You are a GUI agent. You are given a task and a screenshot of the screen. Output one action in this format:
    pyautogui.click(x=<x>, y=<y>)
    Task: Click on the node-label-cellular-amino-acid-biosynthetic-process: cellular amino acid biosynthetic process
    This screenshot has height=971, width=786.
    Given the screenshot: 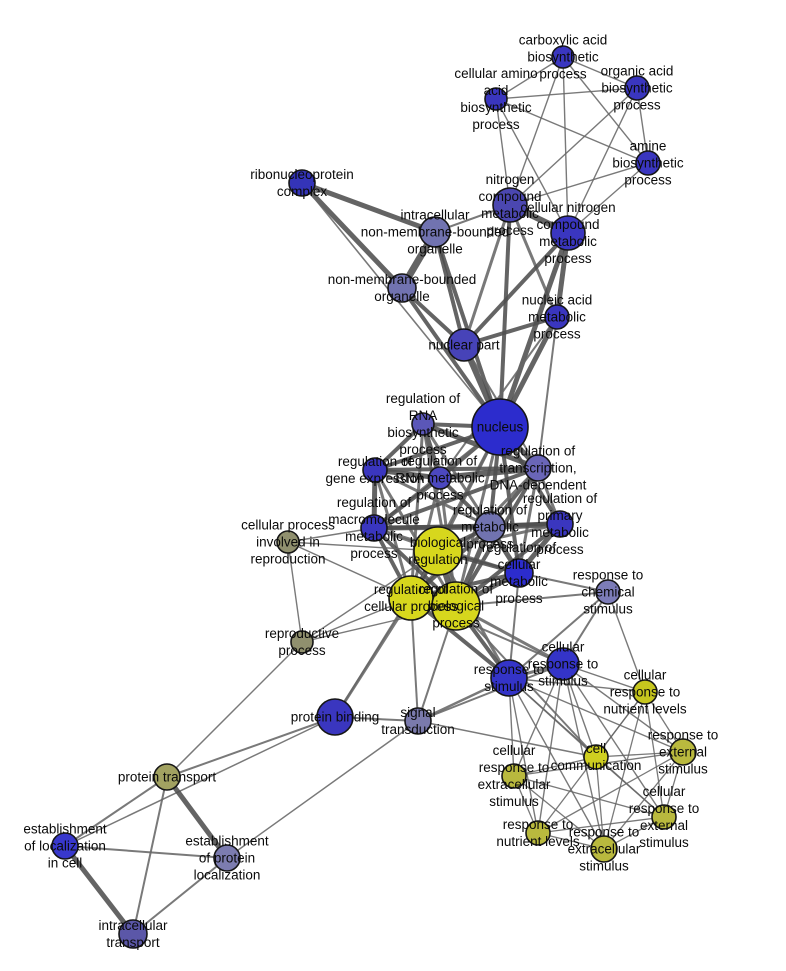 What is the action you would take?
    pyautogui.click(x=495, y=99)
    